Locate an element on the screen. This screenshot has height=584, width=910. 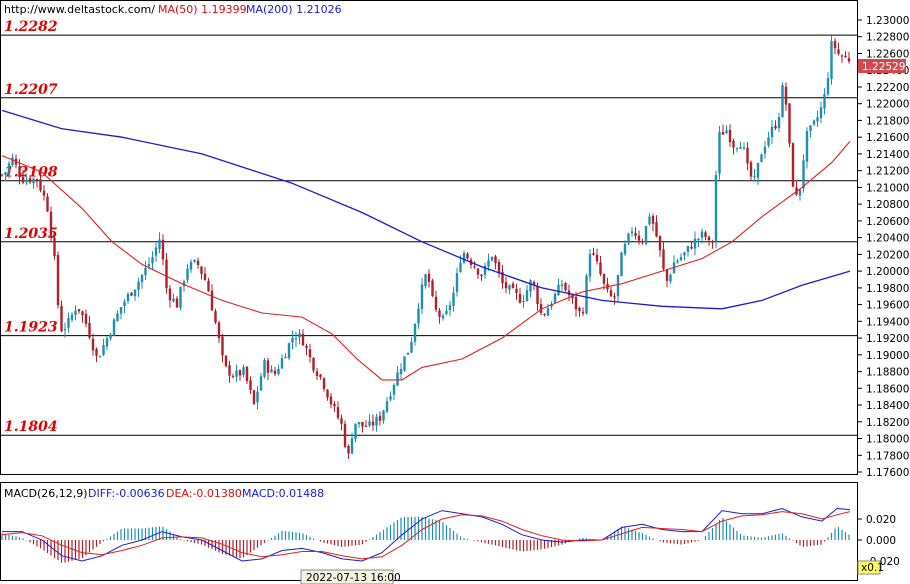
cursor-time-label: 2022-07-13 16:00 is located at coordinates (353, 578).